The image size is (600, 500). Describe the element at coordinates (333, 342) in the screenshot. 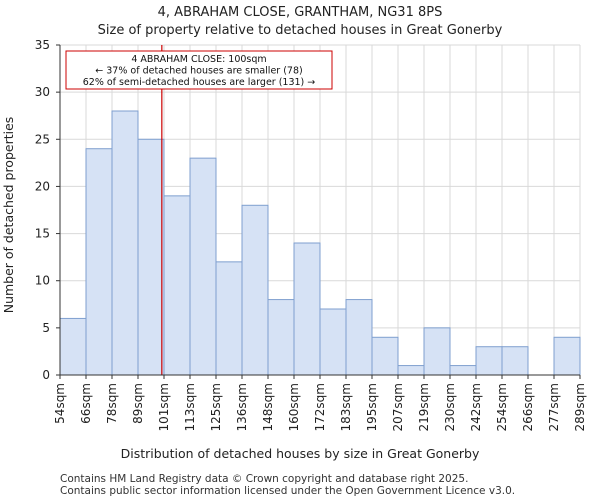

I see `bar-172sqm` at that location.